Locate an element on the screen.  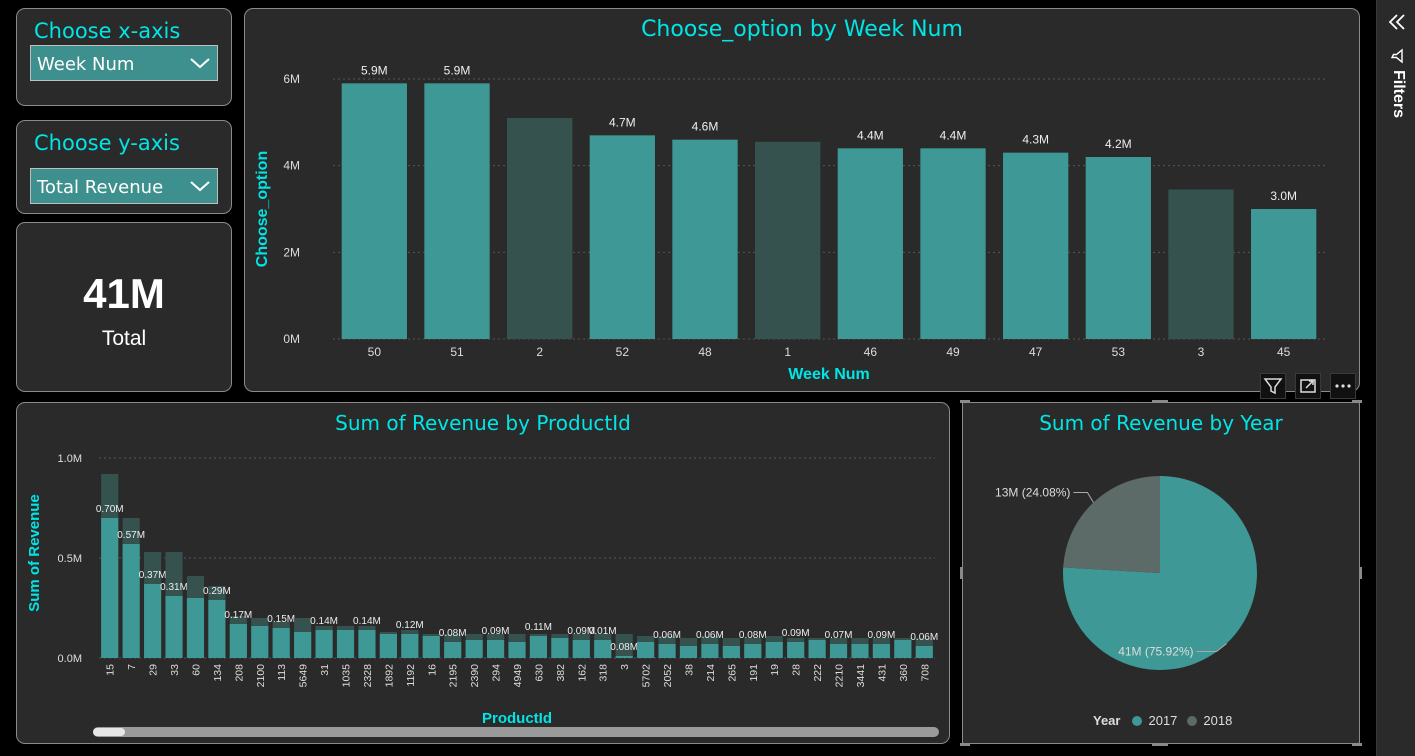
x-tick-label: 134 is located at coordinates (218, 673).